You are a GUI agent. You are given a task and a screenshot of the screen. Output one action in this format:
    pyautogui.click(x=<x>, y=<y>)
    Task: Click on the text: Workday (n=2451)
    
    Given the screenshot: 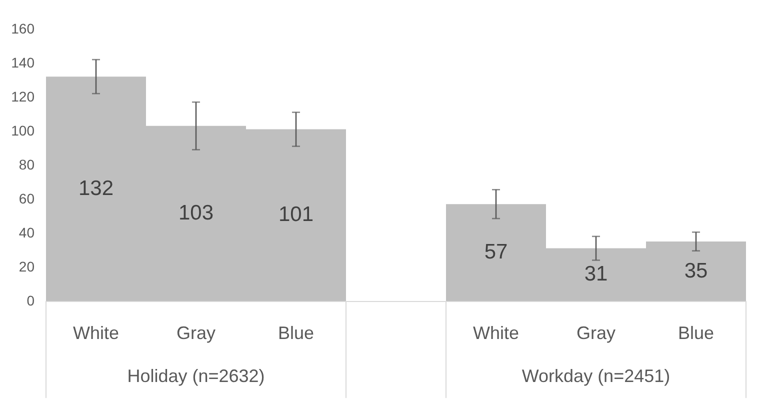 What is the action you would take?
    pyautogui.click(x=596, y=376)
    